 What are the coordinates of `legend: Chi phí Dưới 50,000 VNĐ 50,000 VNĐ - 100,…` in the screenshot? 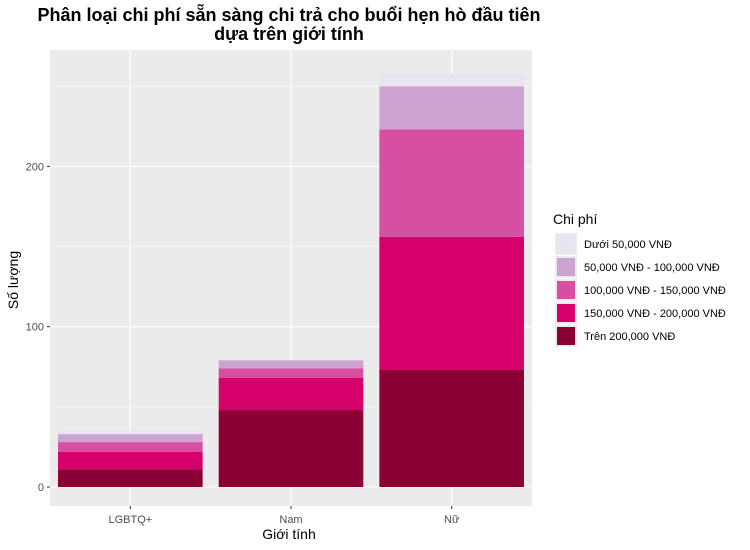 It's located at (639, 279).